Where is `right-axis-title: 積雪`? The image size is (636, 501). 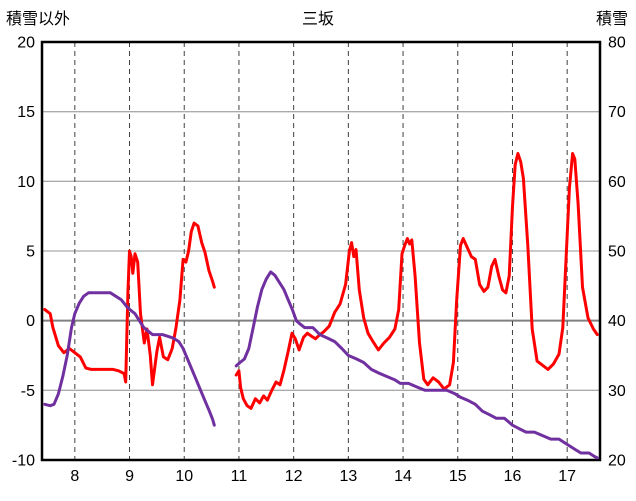
right-axis-title: 積雪 is located at coordinates (611, 19).